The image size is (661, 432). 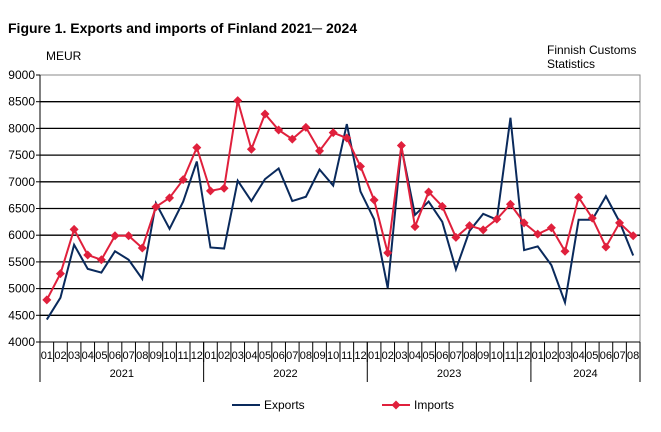 I want to click on y-tick-label: 5000, so click(x=21, y=289).